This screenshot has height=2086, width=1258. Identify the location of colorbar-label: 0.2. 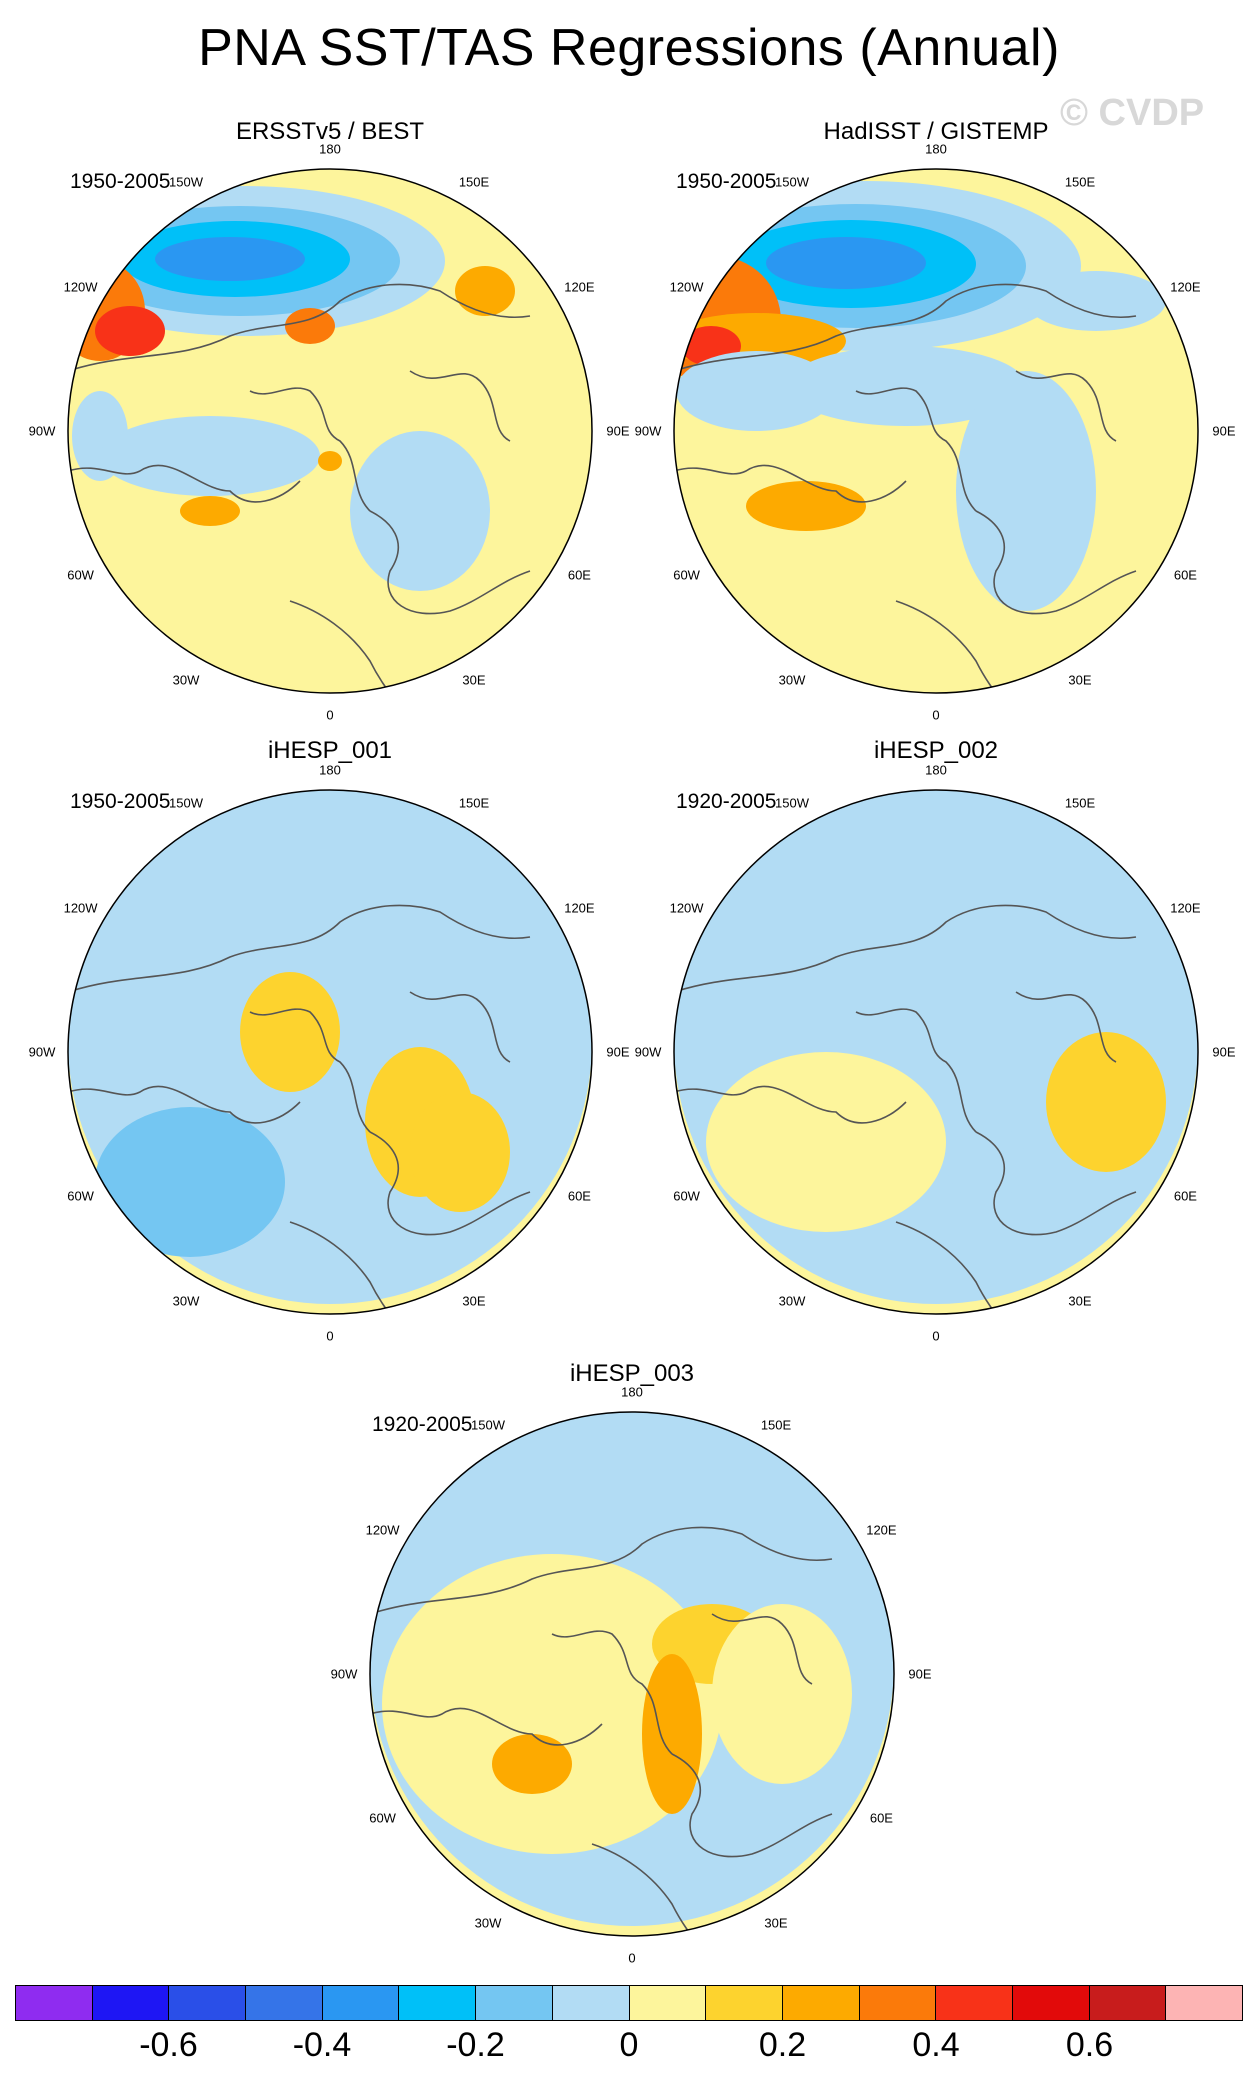
(782, 2045).